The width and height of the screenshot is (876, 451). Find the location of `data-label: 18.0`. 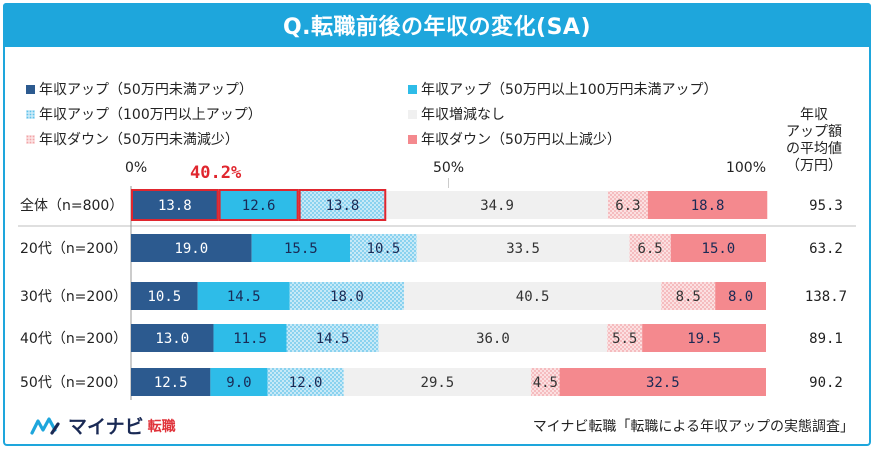

data-label: 18.0 is located at coordinates (347, 297).